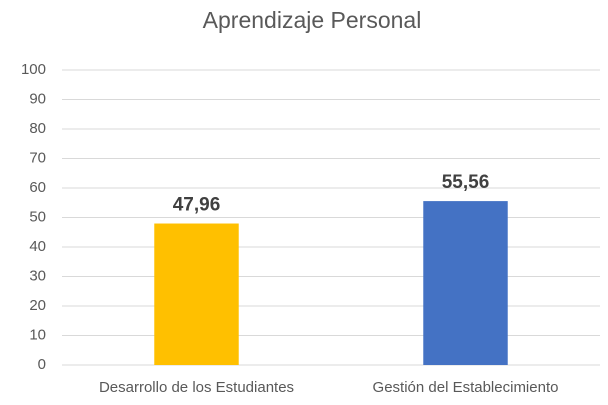 The width and height of the screenshot is (608, 405). What do you see at coordinates (33, 69) in the screenshot?
I see `y-tick-label: 100` at bounding box center [33, 69].